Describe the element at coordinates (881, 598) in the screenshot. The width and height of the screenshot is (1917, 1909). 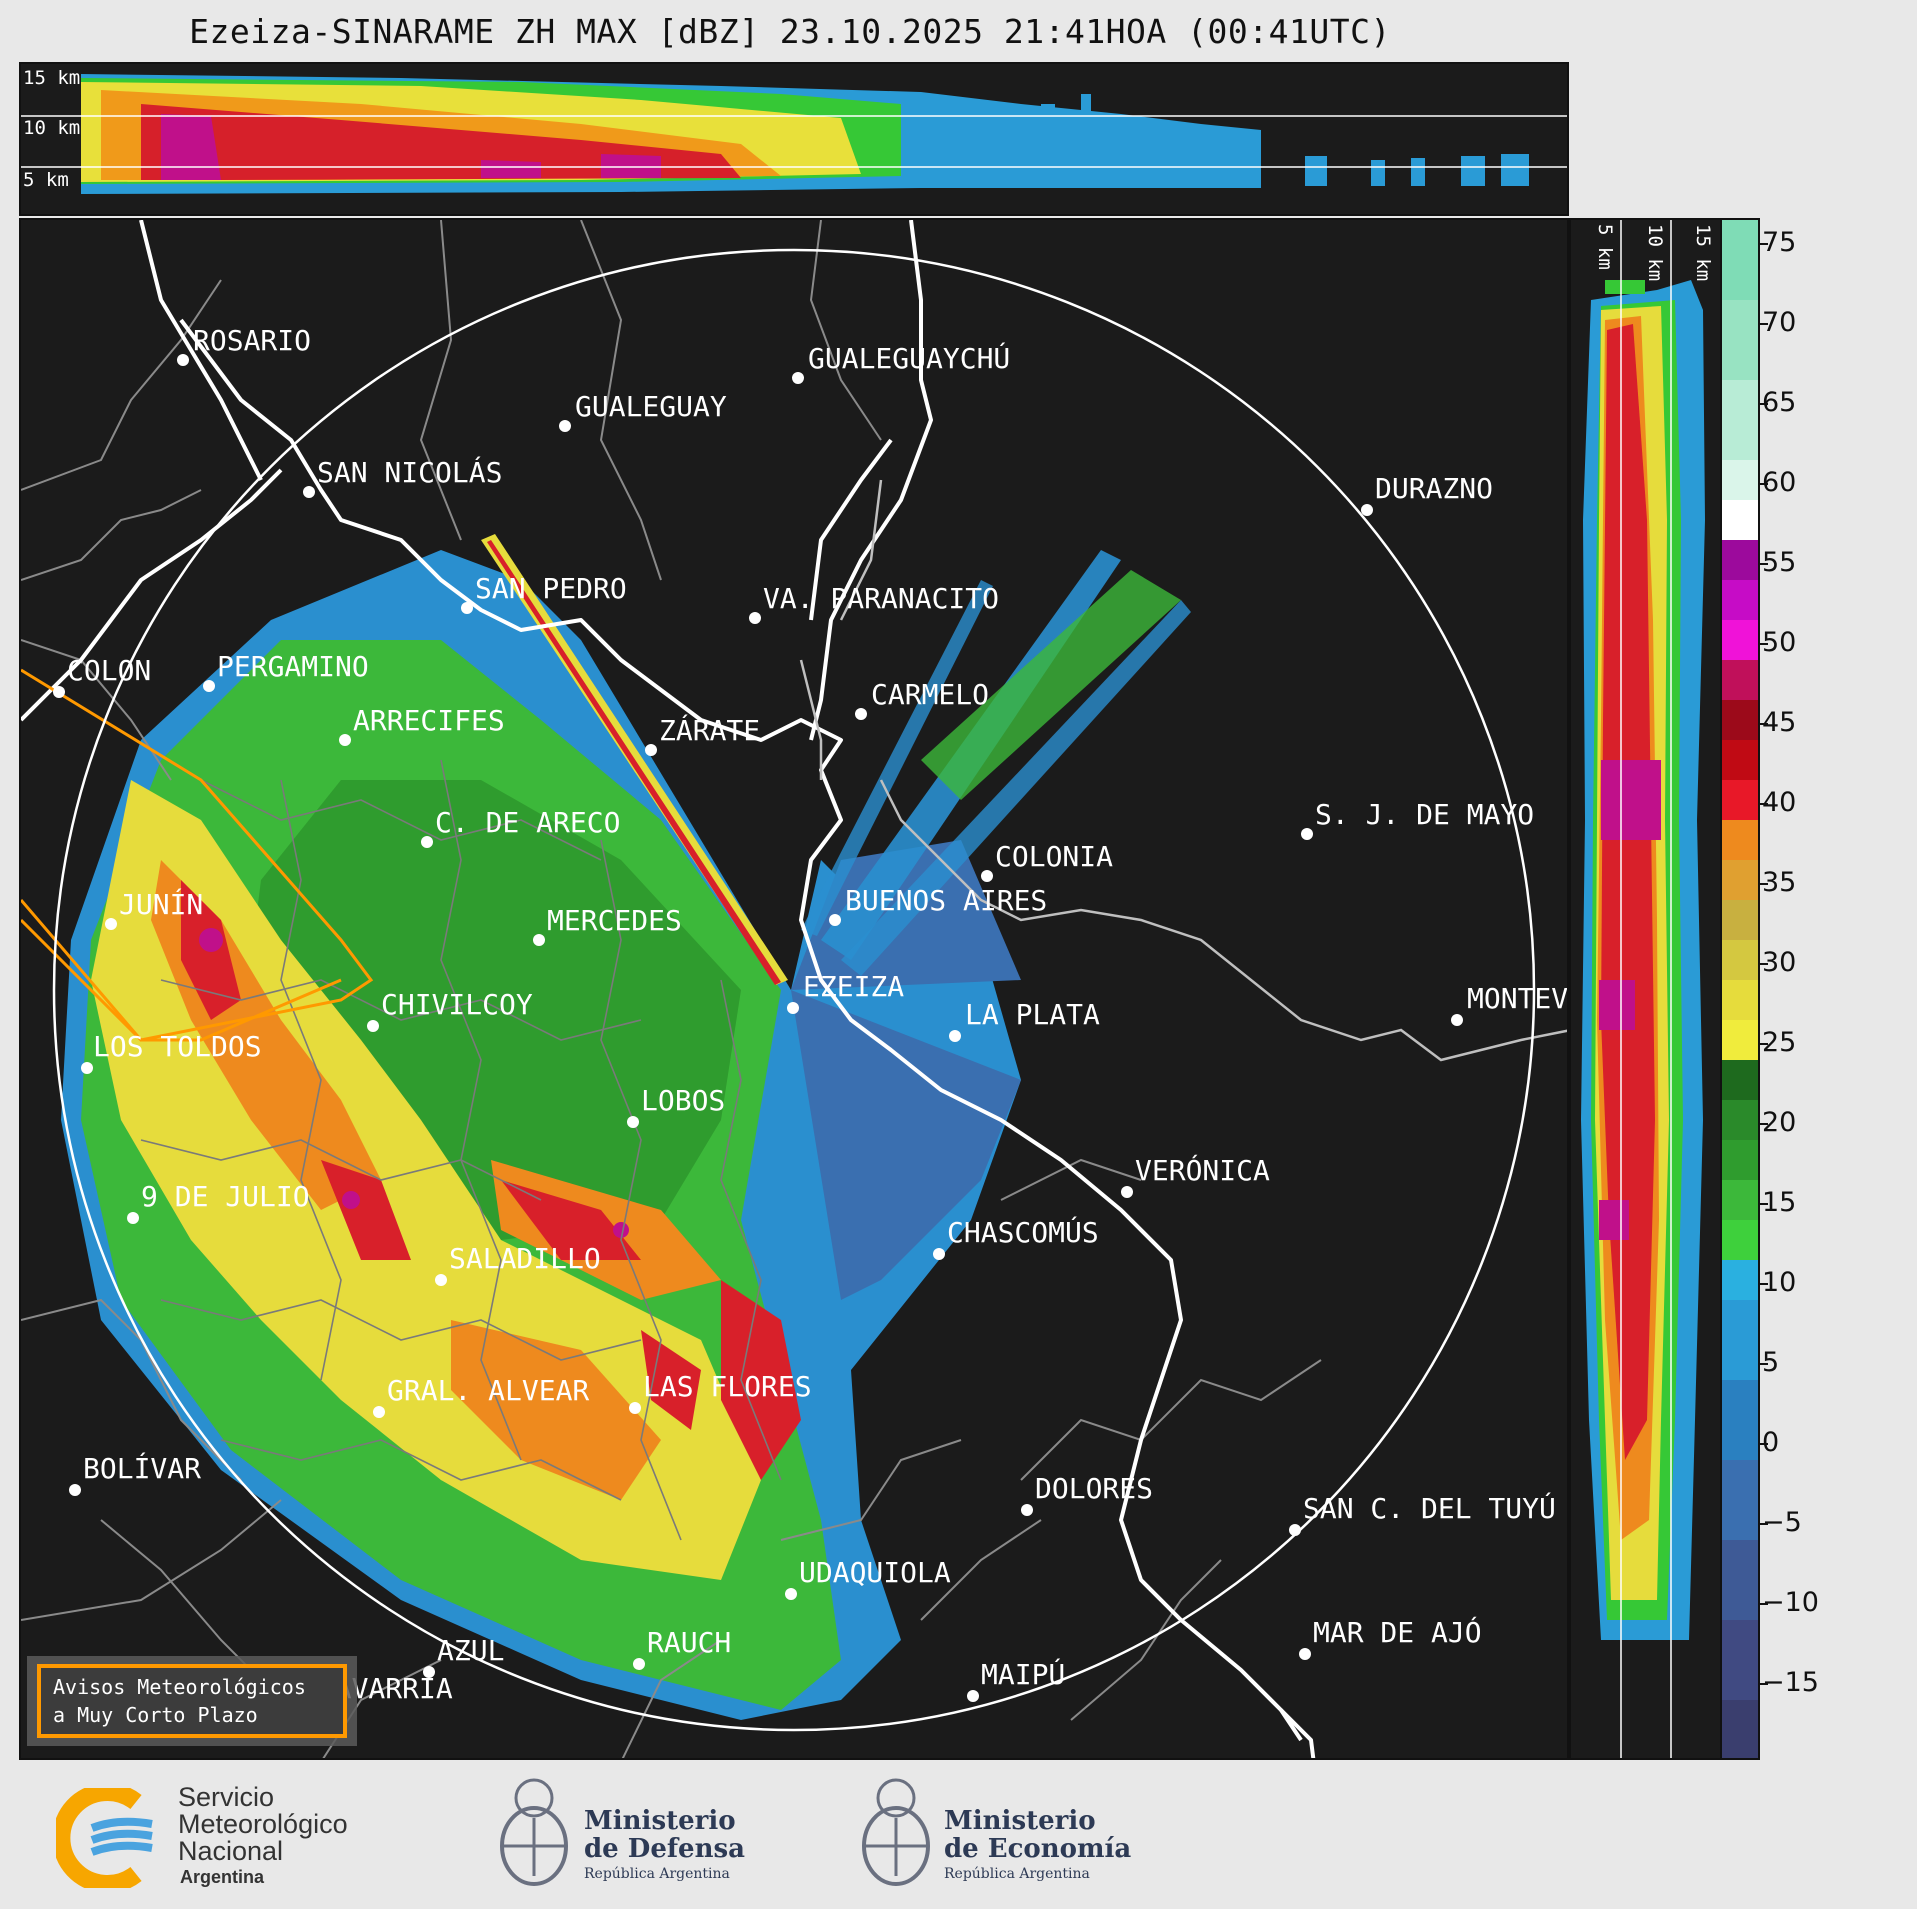
I see `city-label: VA. PARANACITO` at that location.